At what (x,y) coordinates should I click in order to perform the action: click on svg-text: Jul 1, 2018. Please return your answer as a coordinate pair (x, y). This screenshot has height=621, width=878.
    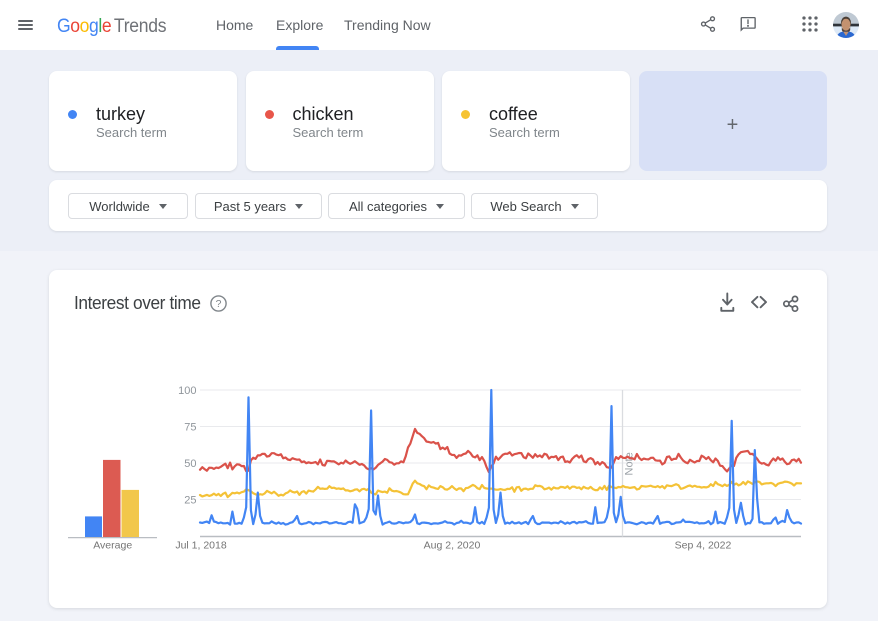
    Looking at the image, I should click on (201, 546).